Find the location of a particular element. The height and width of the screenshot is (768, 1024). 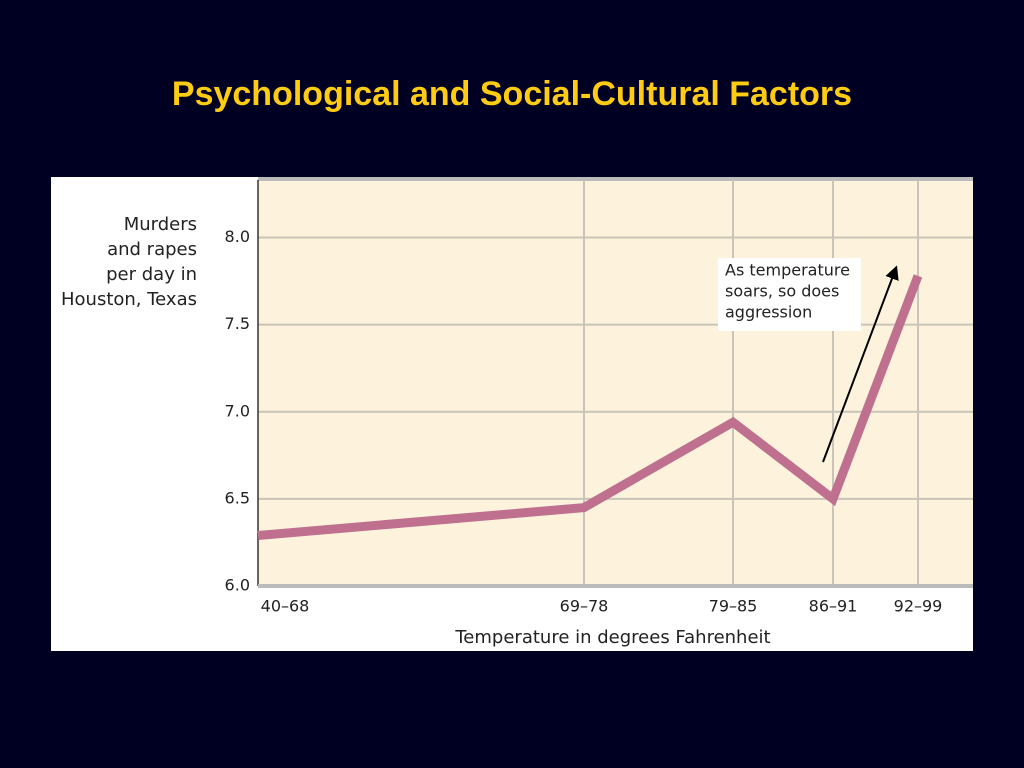

y-axis-label: Murders is located at coordinates (160, 224).